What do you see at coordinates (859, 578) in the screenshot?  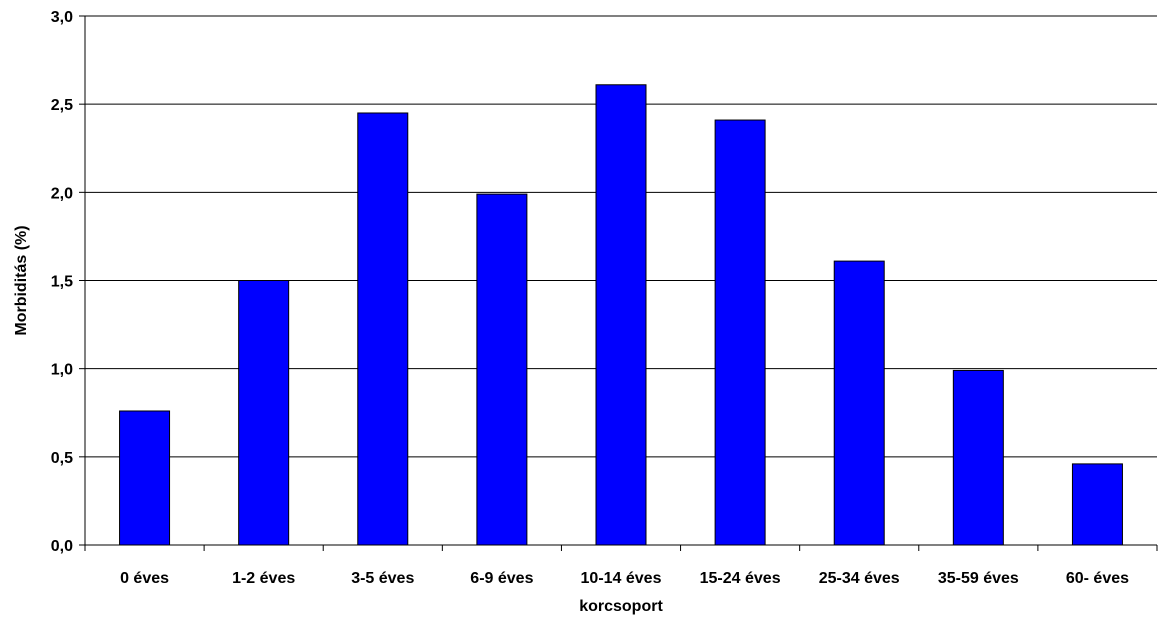 I see `x-tick-label: 25-34 éves` at bounding box center [859, 578].